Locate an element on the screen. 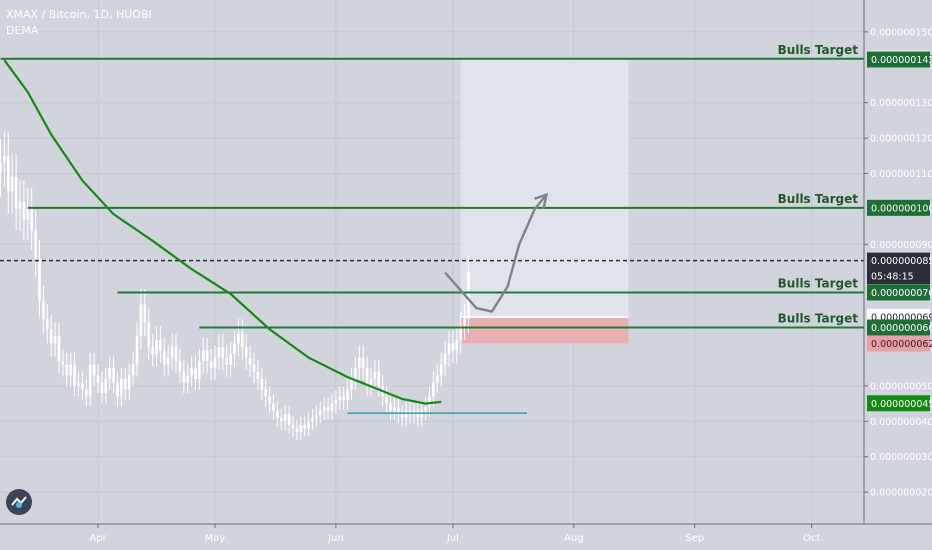 Image resolution: width=932 pixels, height=550 pixels. time-tick-label: May is located at coordinates (215, 538).